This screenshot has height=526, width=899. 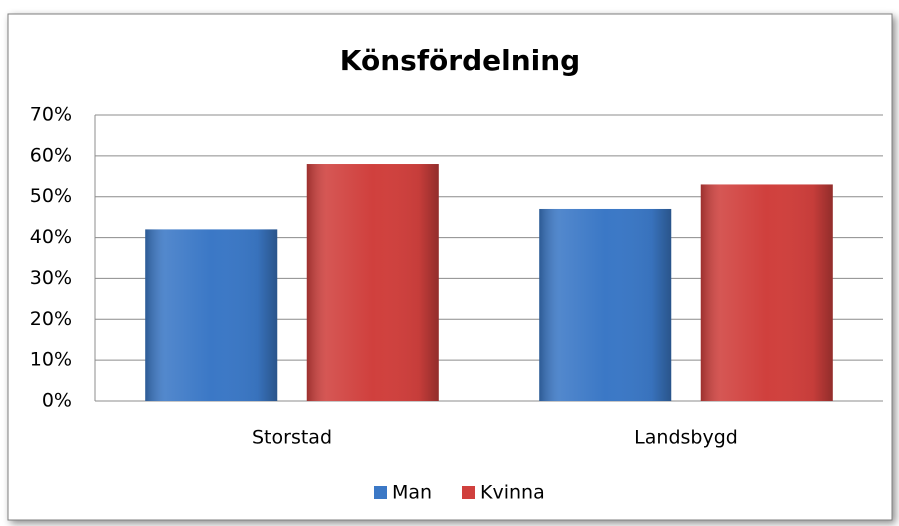 What do you see at coordinates (51, 278) in the screenshot?
I see `y-tick-label: 30%` at bounding box center [51, 278].